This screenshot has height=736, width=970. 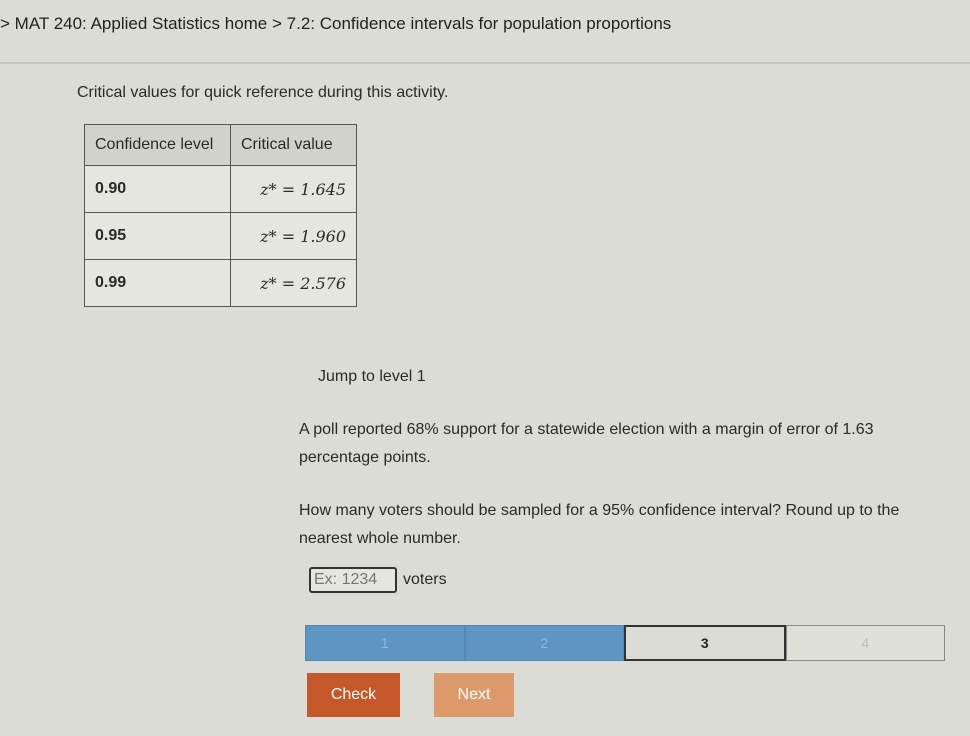 What do you see at coordinates (485, 63) in the screenshot?
I see `divider` at bounding box center [485, 63].